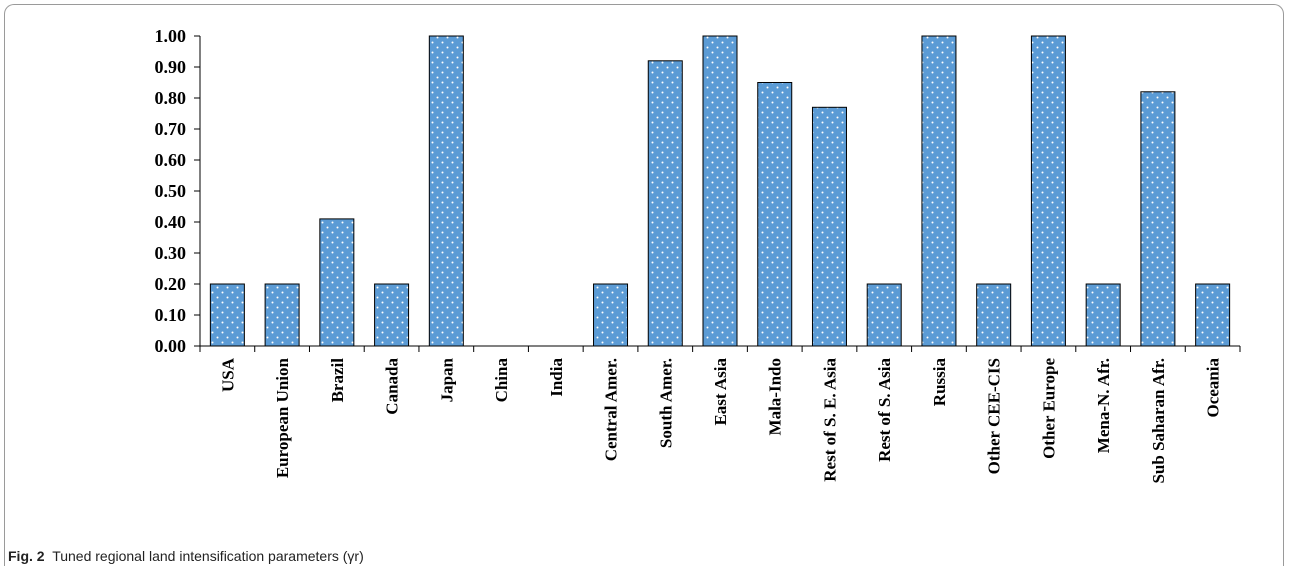  What do you see at coordinates (282, 417) in the screenshot?
I see `x-category-label: European Union` at bounding box center [282, 417].